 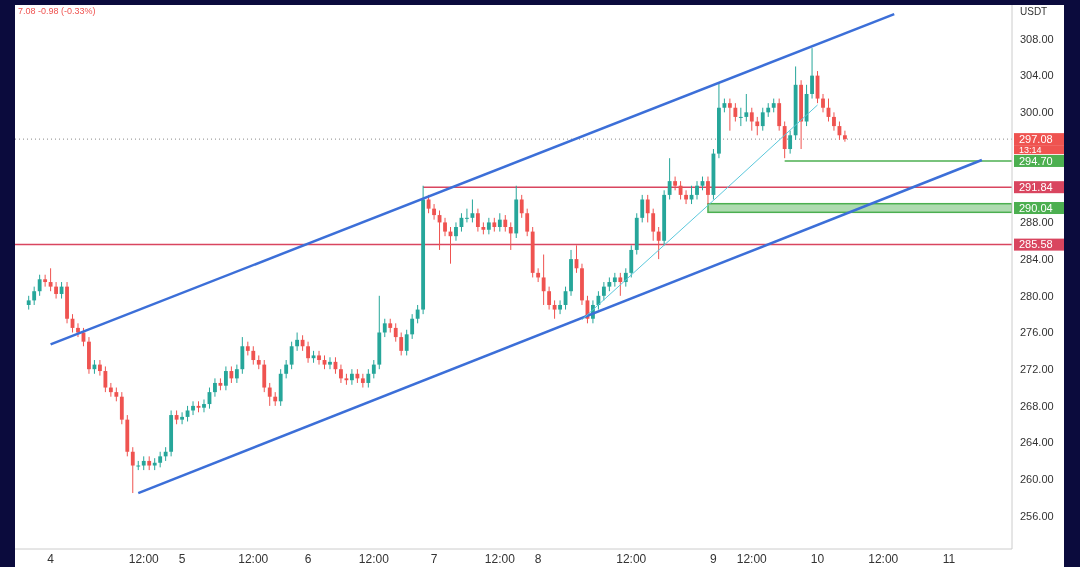 What do you see at coordinates (1036, 207) in the screenshot?
I see `band-label: 290.04` at bounding box center [1036, 207].